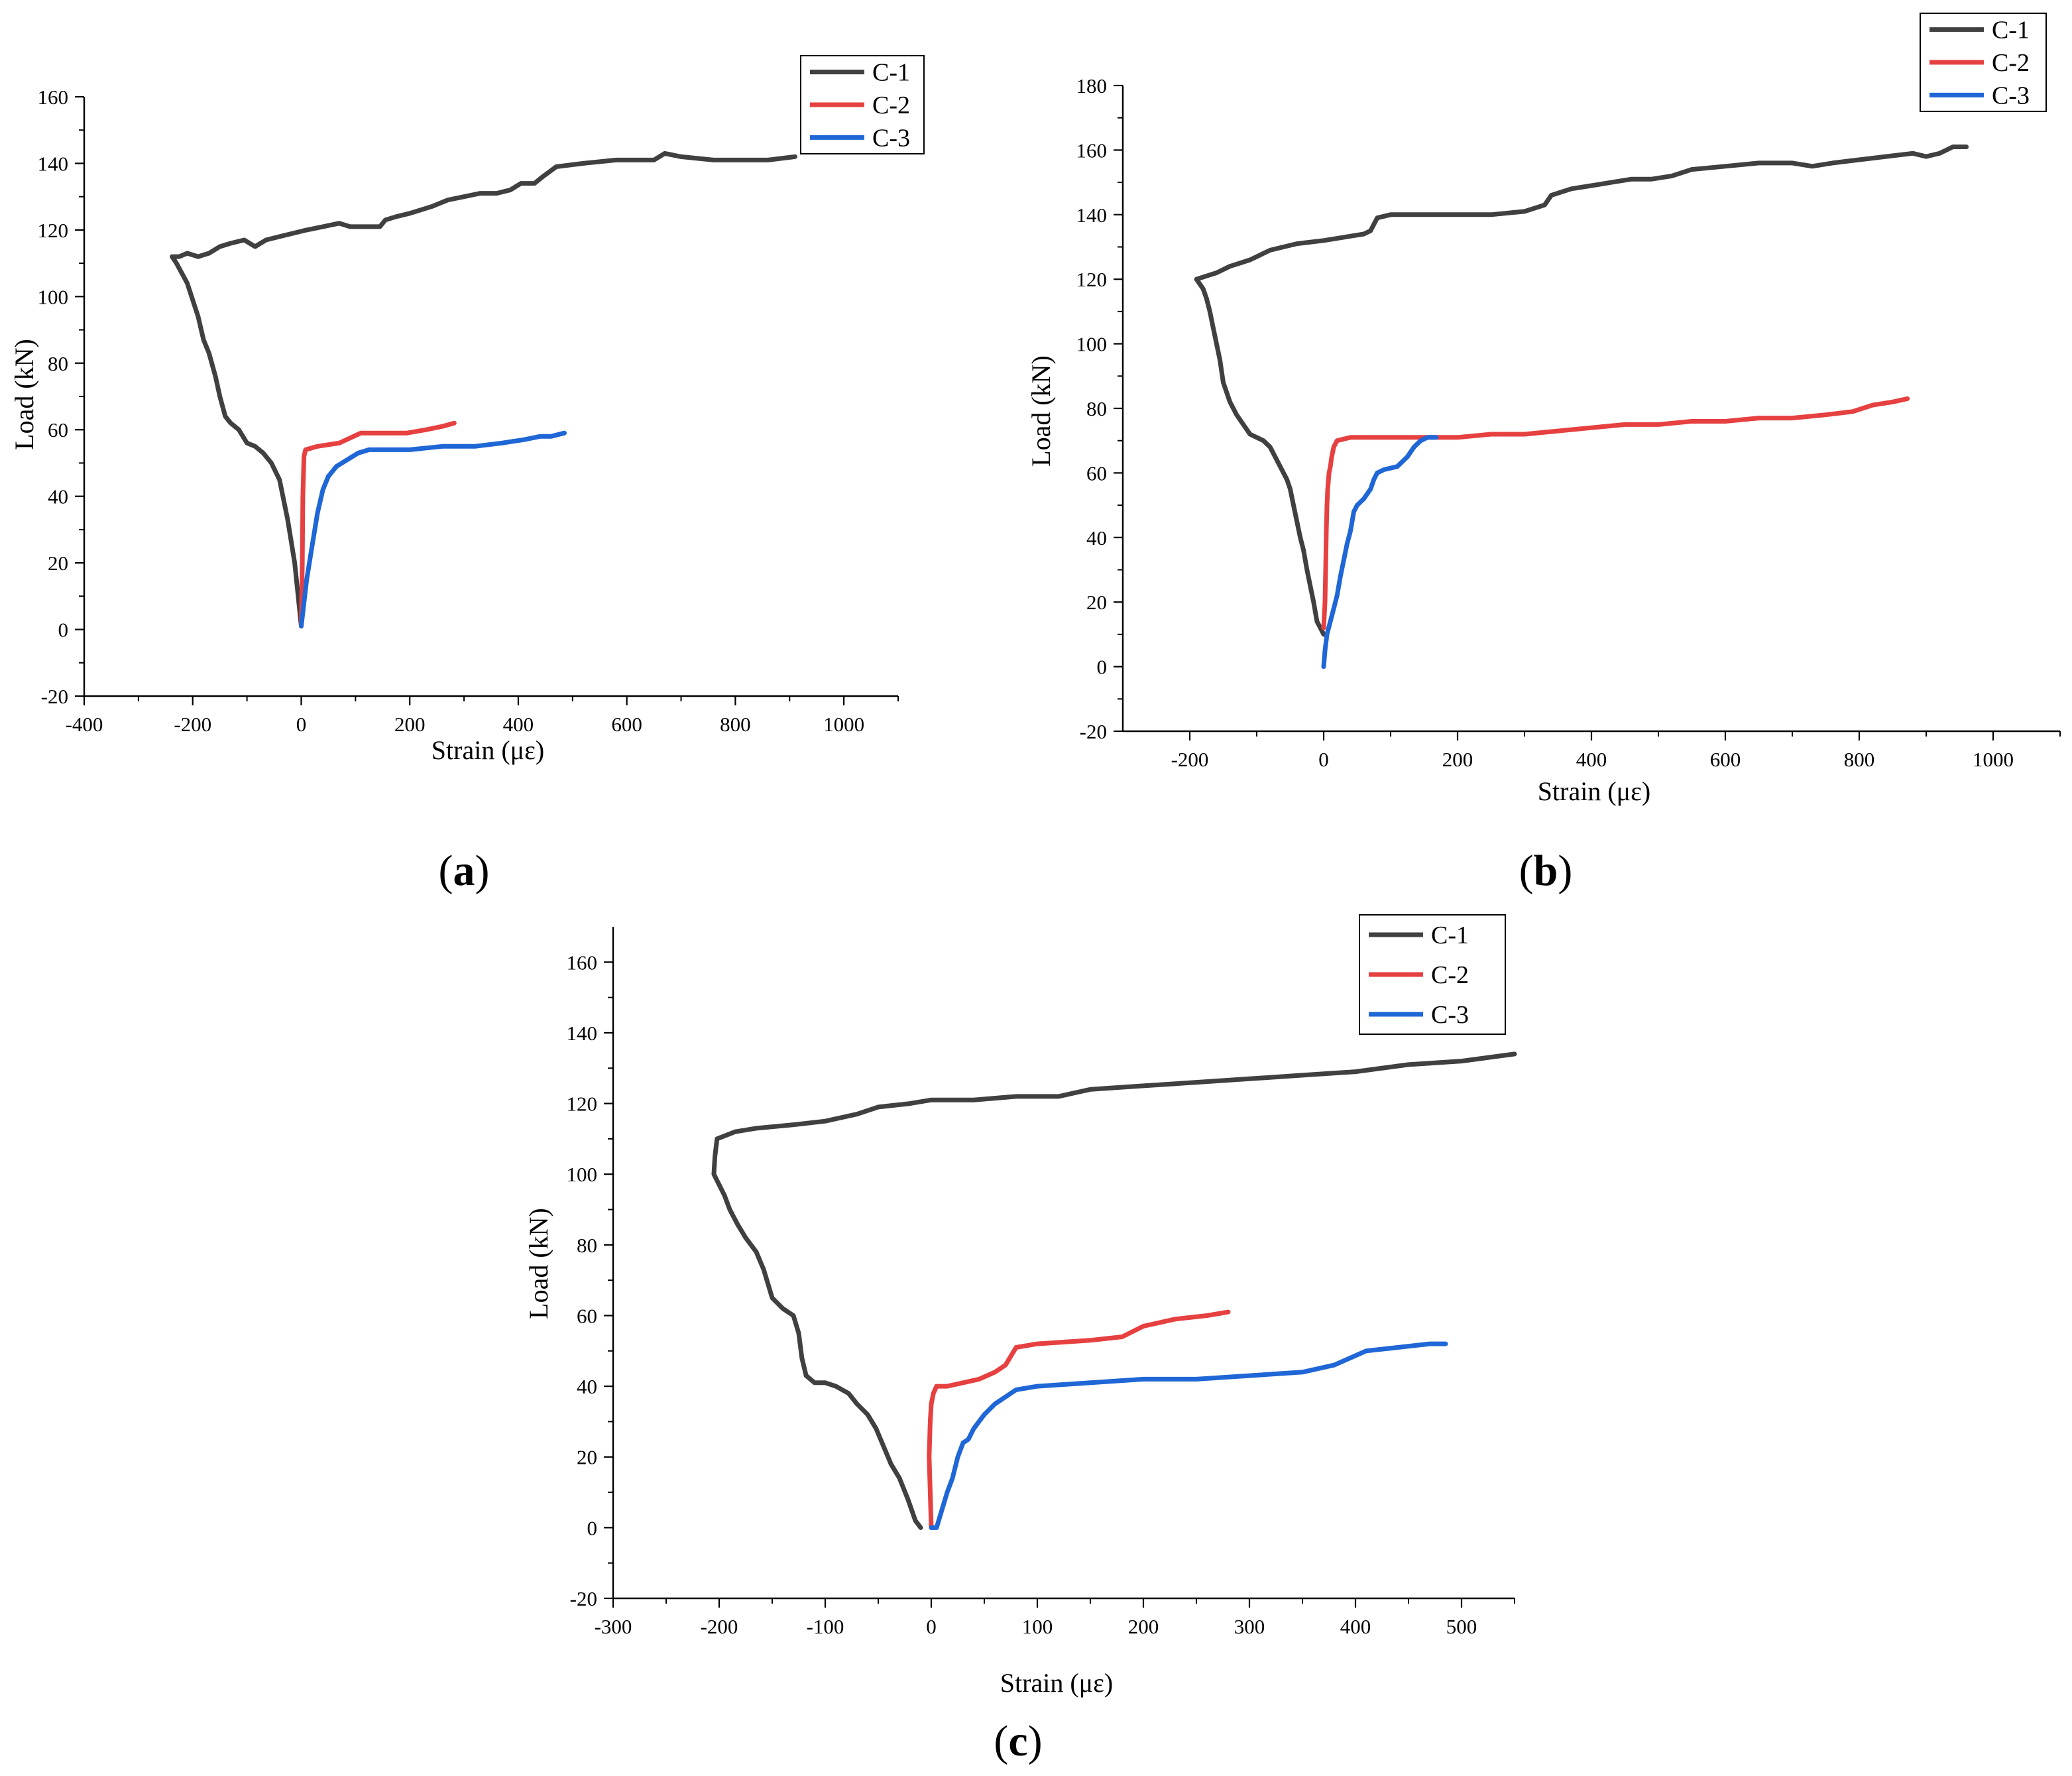 The height and width of the screenshot is (1776, 2072). Describe the element at coordinates (1092, 279) in the screenshot. I see `panel-b-ytick-label: 120` at that location.